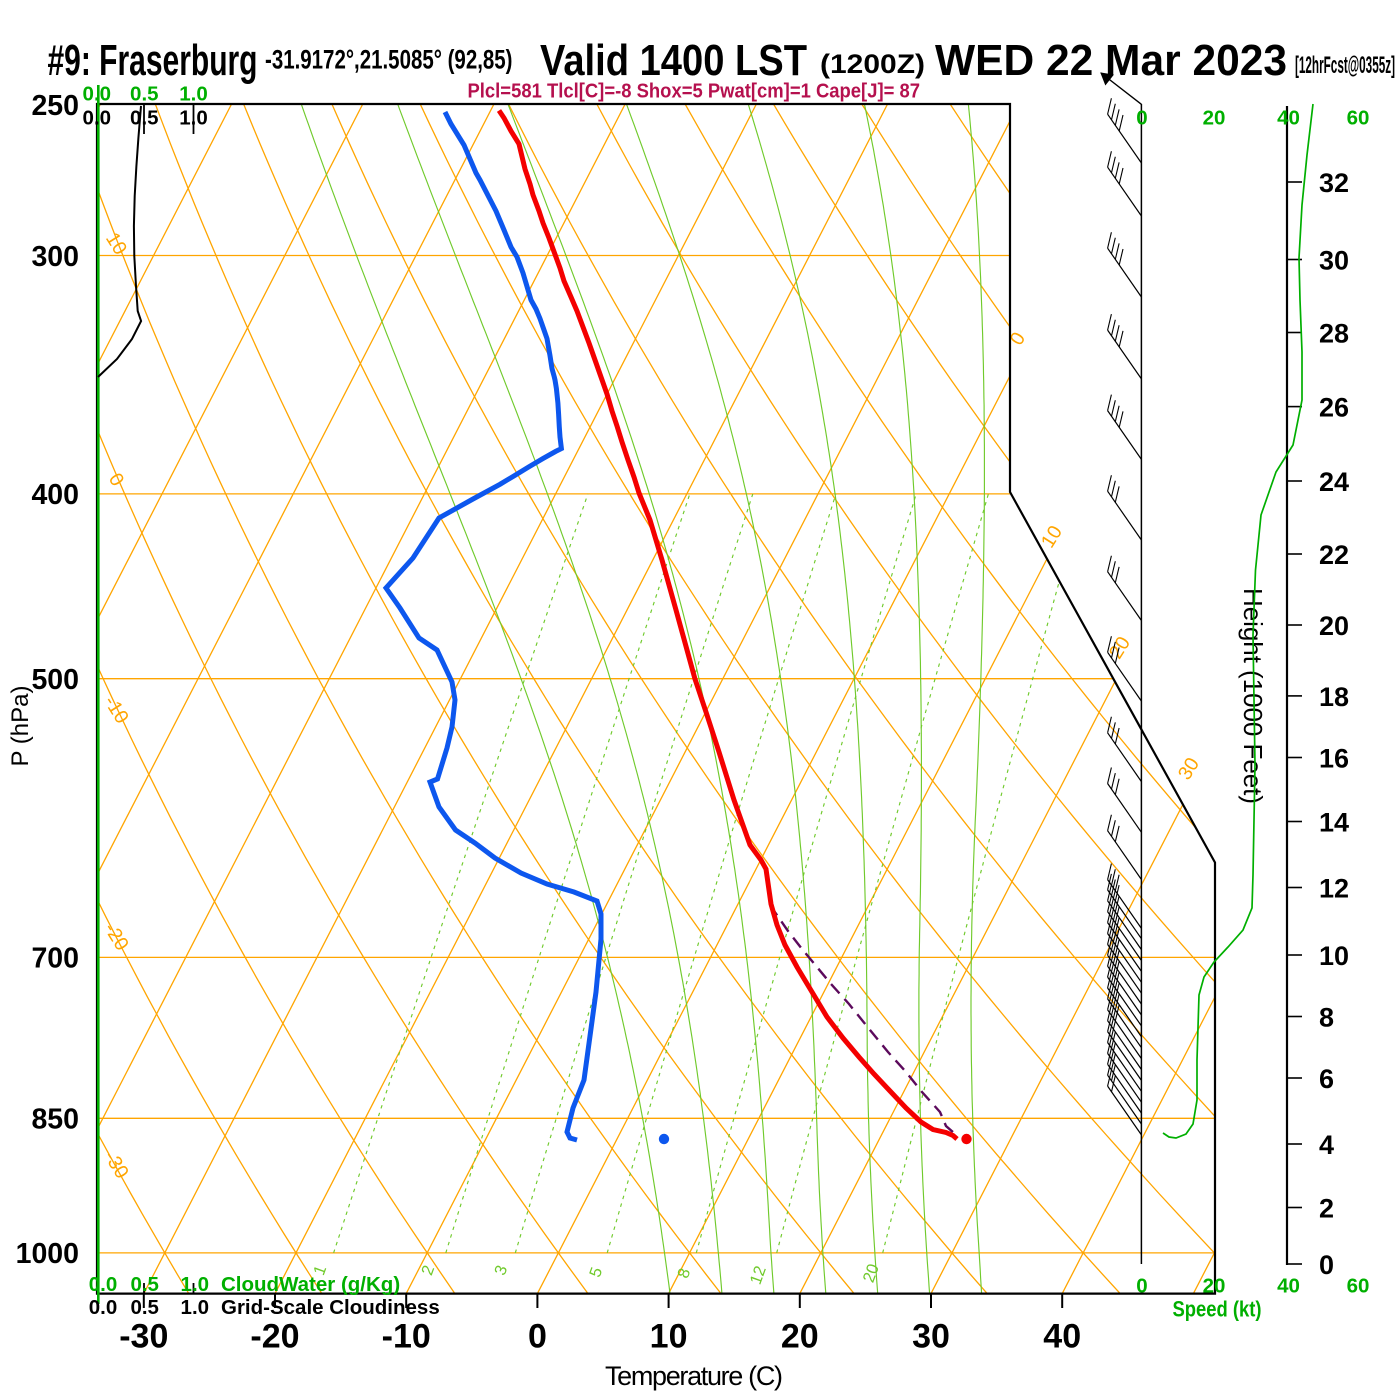 The height and width of the screenshot is (1400, 1400). Describe the element at coordinates (1334, 823) in the screenshot. I see `svg-text: 14` at that location.